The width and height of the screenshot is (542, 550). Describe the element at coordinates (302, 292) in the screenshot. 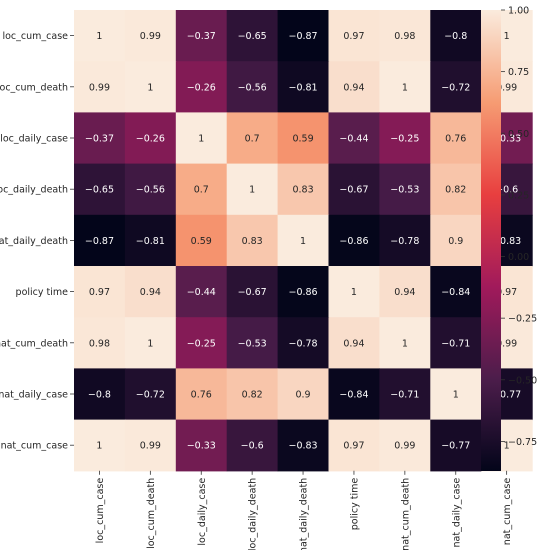

I see `cell-value-label: −0.86` at that location.